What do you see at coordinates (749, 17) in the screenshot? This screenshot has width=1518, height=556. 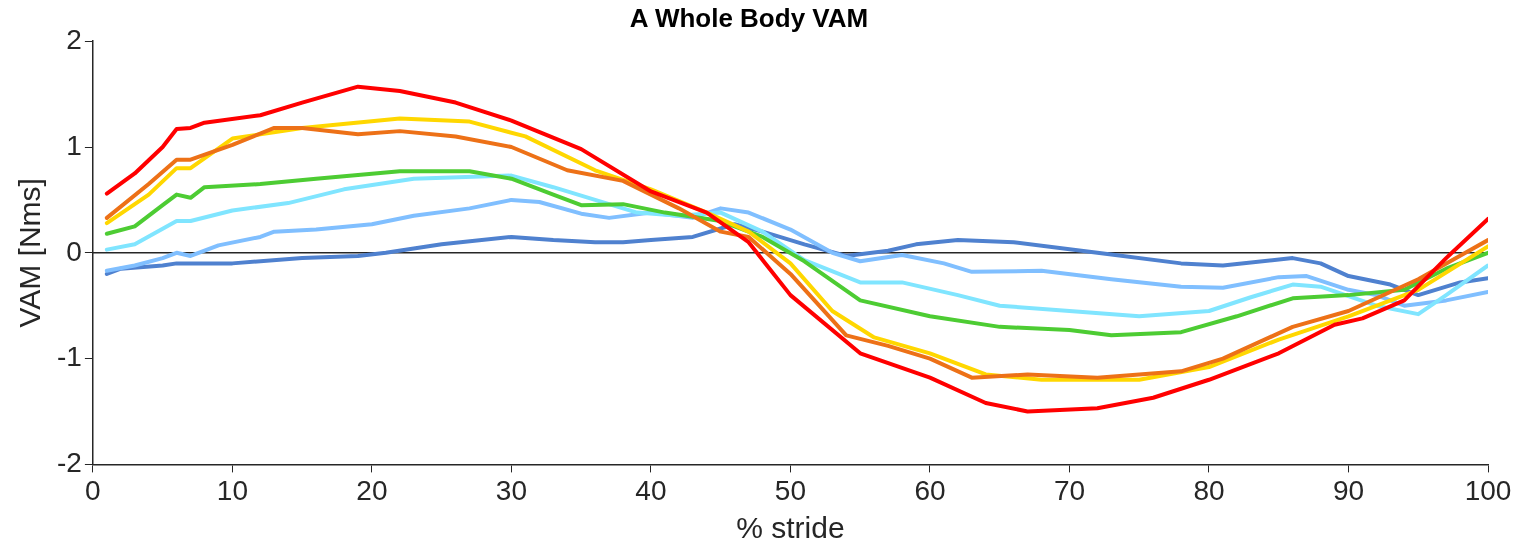 I see `chart-title: A Whole Body VAM` at bounding box center [749, 17].